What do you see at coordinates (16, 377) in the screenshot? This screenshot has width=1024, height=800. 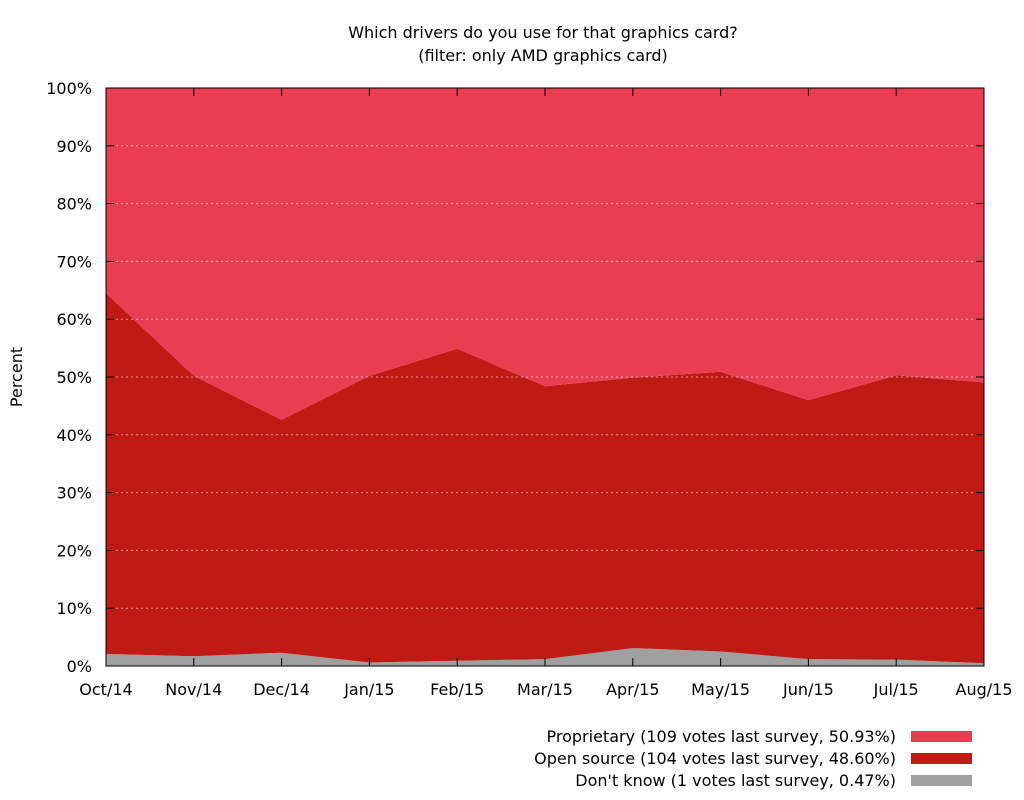 I see `y-axis-label: Percent` at bounding box center [16, 377].